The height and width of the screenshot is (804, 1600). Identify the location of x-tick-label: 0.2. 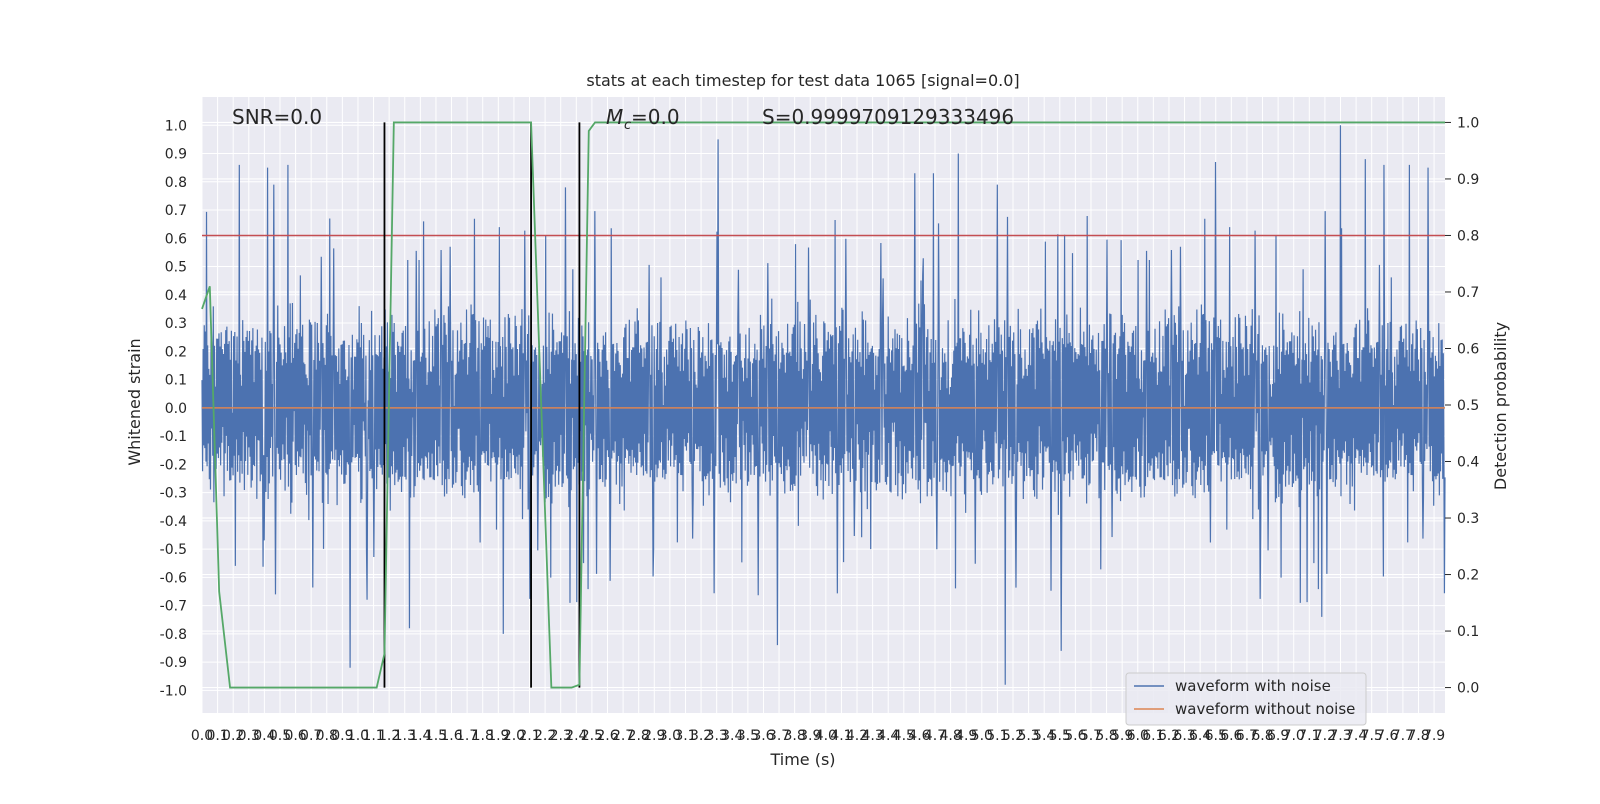
(233, 736).